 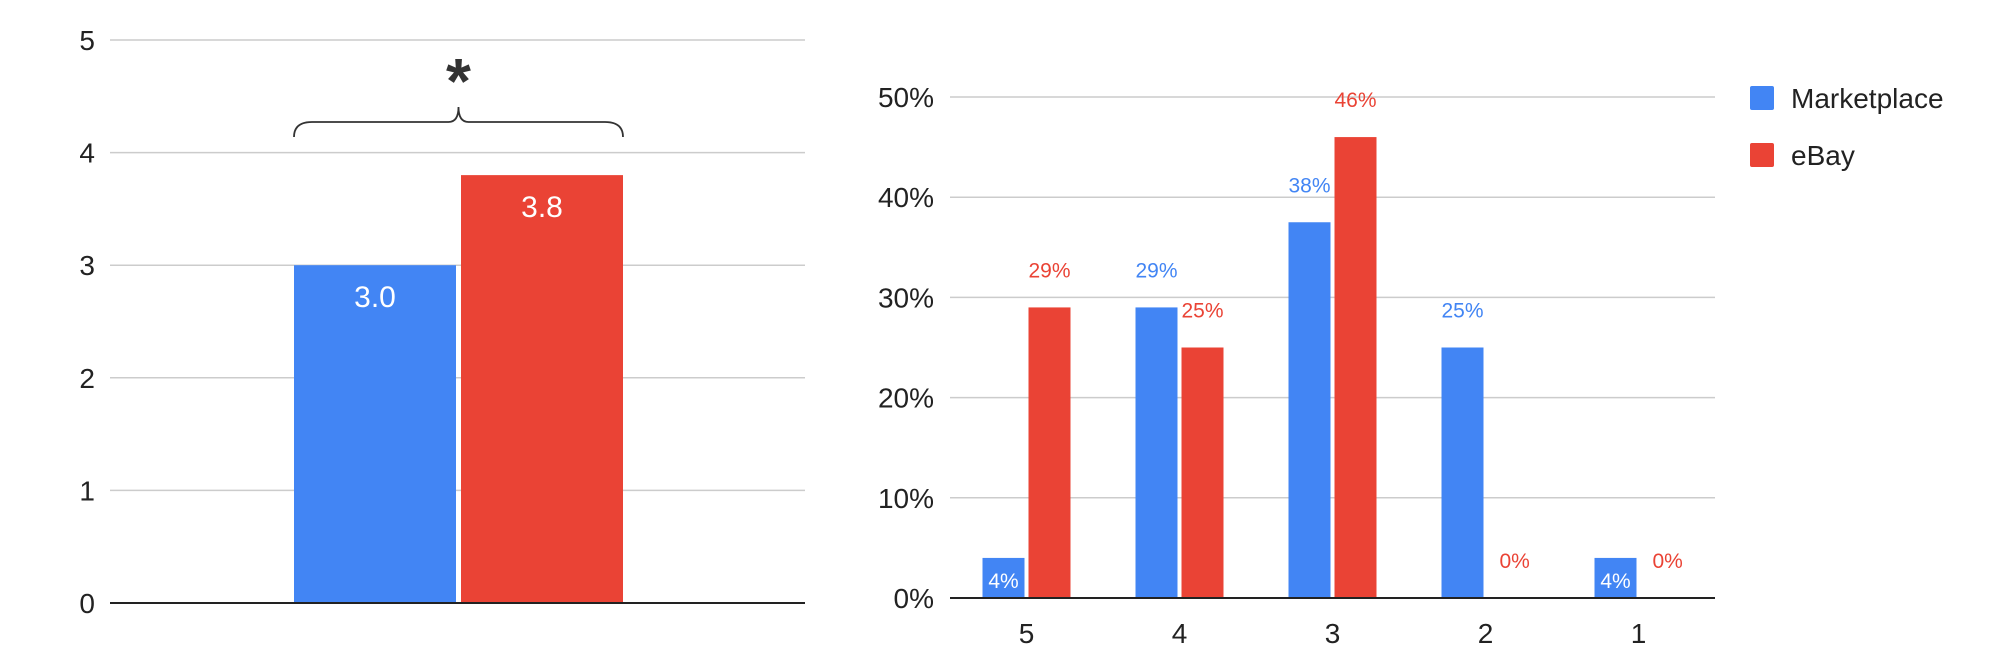 I want to click on y-tick-label: 30%, so click(x=906, y=297).